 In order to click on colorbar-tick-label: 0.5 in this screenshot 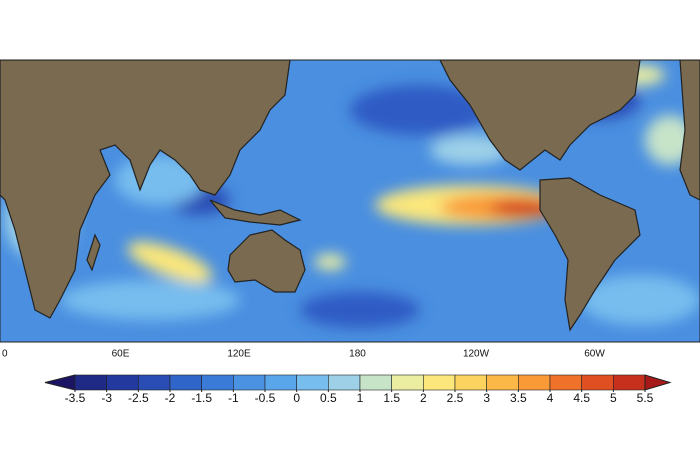, I will do `click(328, 398)`.